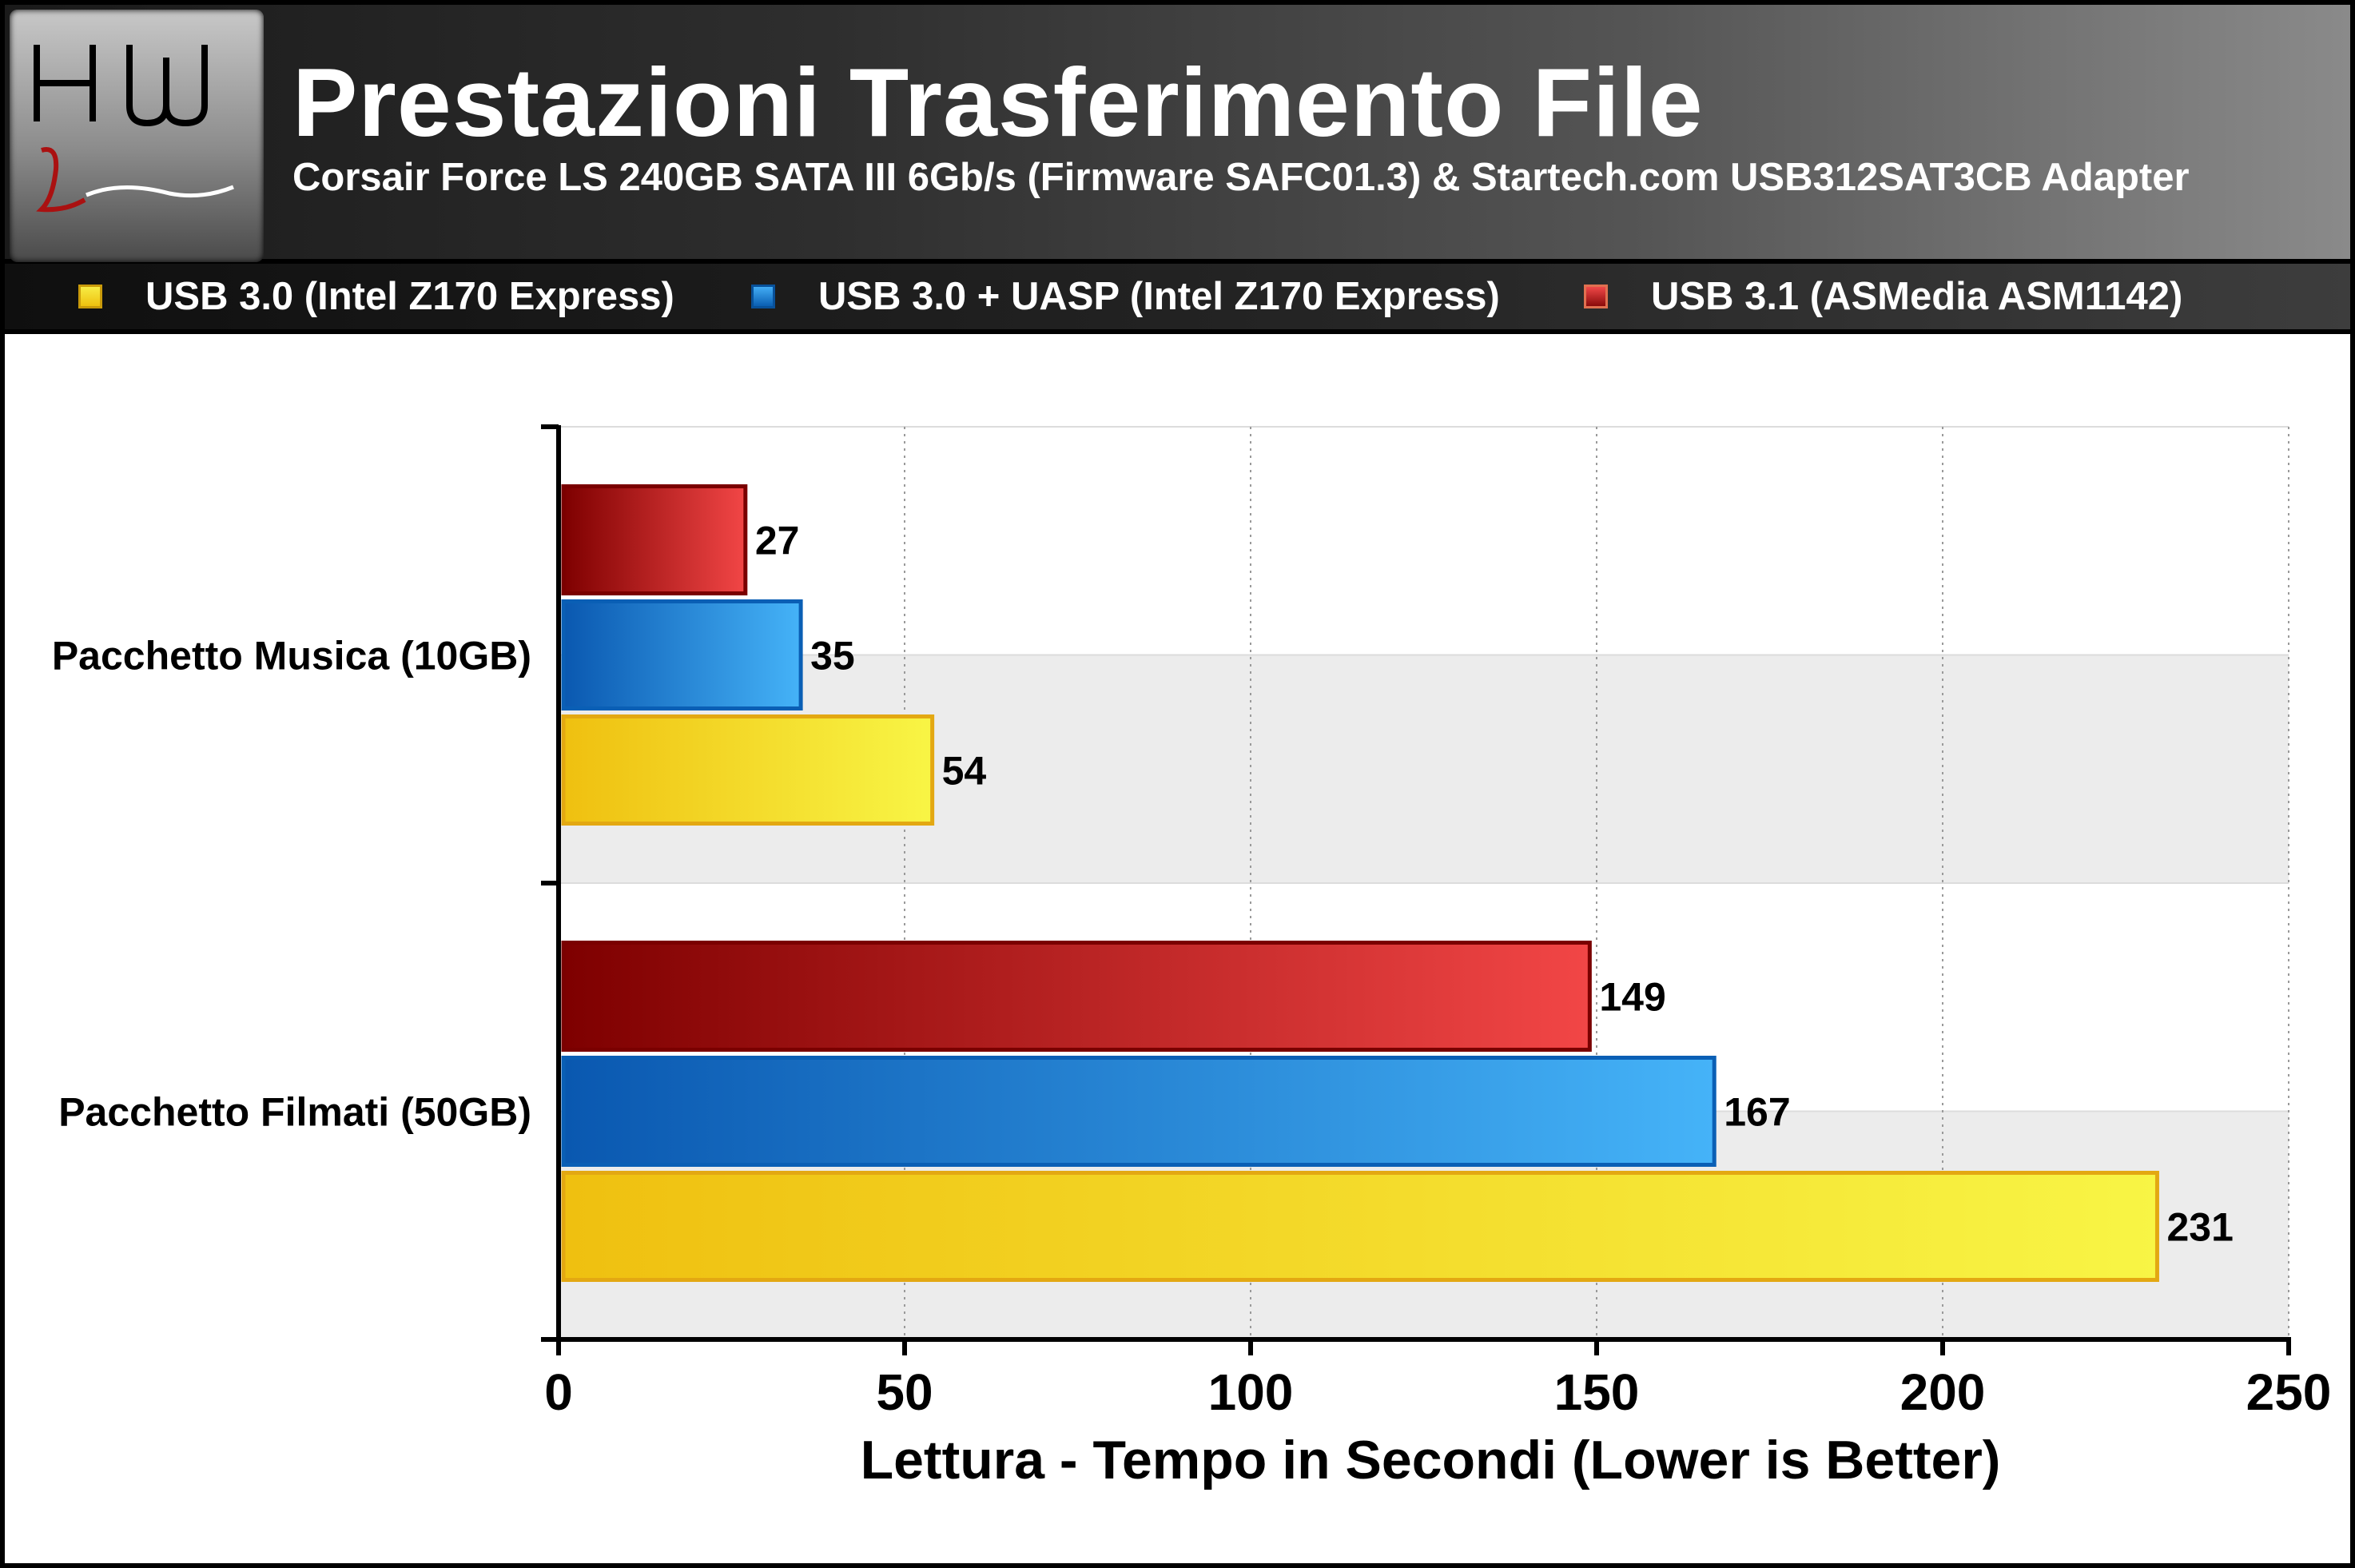 The image size is (2355, 1568). What do you see at coordinates (777, 541) in the screenshot?
I see `bar-value-label: 27` at bounding box center [777, 541].